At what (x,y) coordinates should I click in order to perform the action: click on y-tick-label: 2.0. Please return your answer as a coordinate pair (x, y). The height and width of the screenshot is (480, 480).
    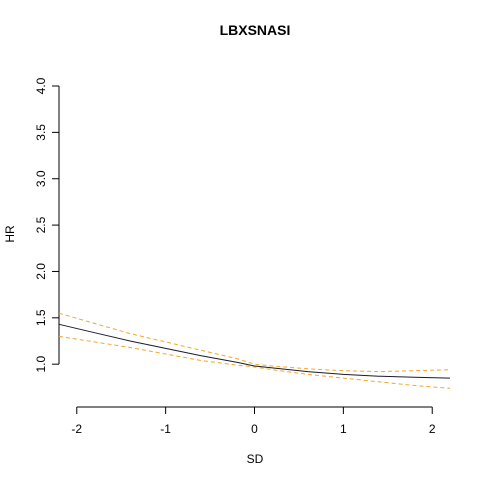
    Looking at the image, I should click on (41, 271).